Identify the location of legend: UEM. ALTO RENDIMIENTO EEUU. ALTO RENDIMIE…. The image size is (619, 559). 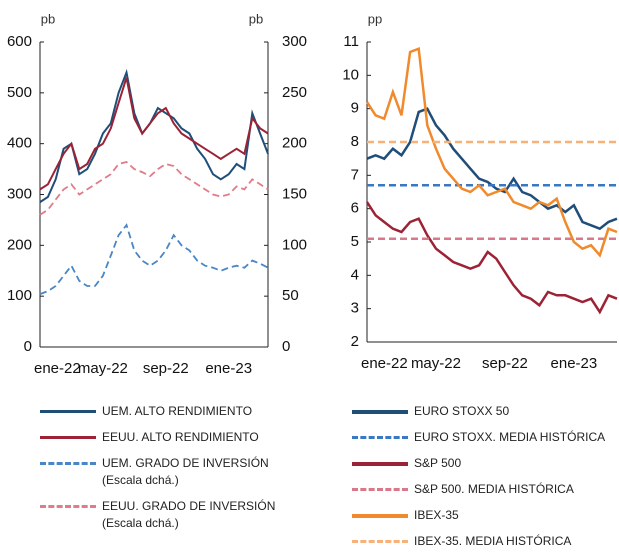
(157, 472).